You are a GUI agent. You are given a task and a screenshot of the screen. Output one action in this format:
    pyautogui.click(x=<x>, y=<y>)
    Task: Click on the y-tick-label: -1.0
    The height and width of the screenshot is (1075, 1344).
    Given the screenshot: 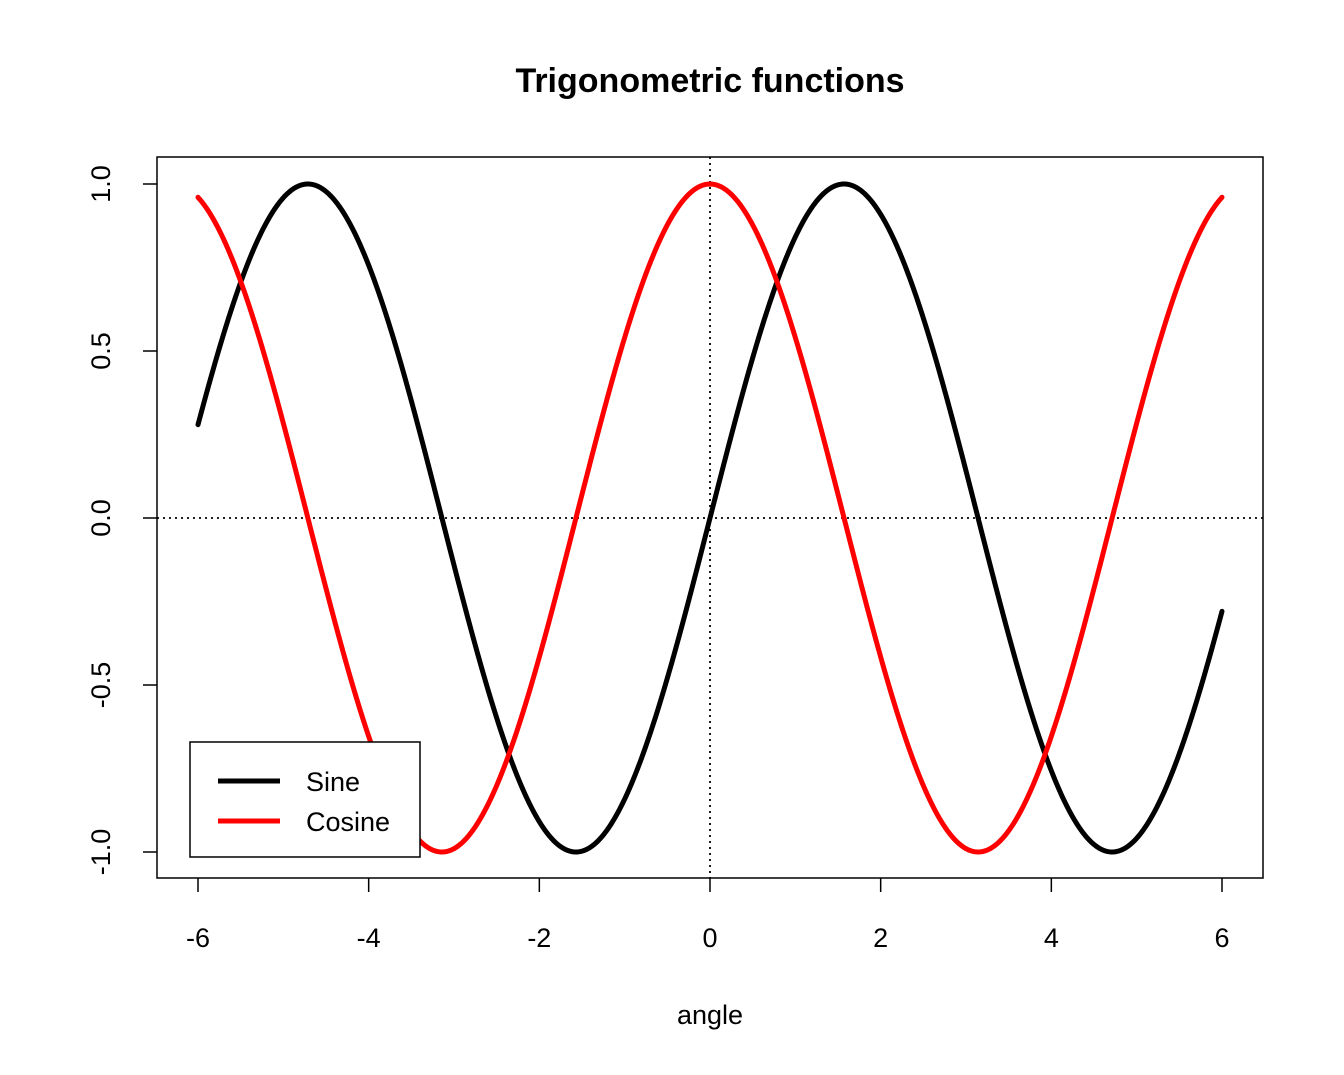 What is the action you would take?
    pyautogui.click(x=101, y=852)
    